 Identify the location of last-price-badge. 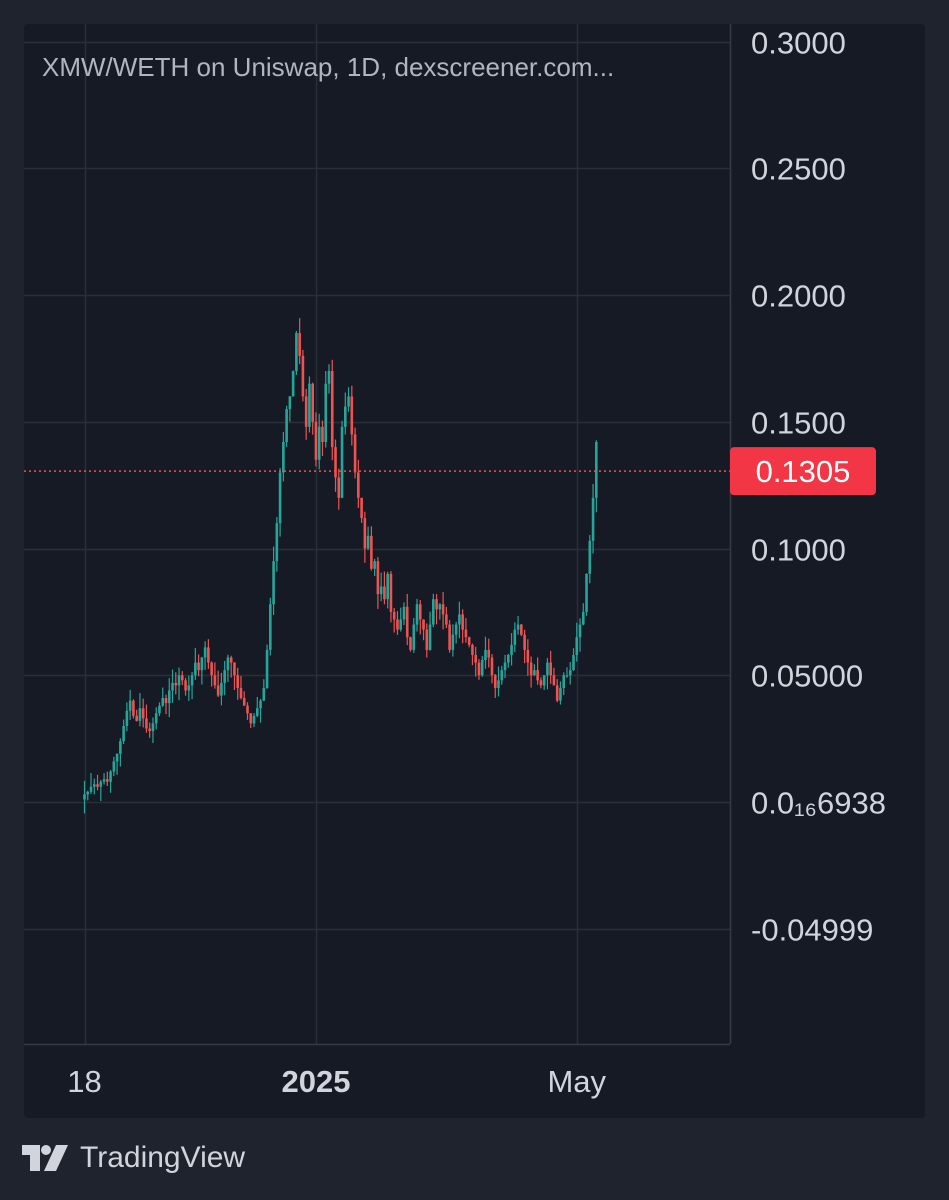
(803, 471).